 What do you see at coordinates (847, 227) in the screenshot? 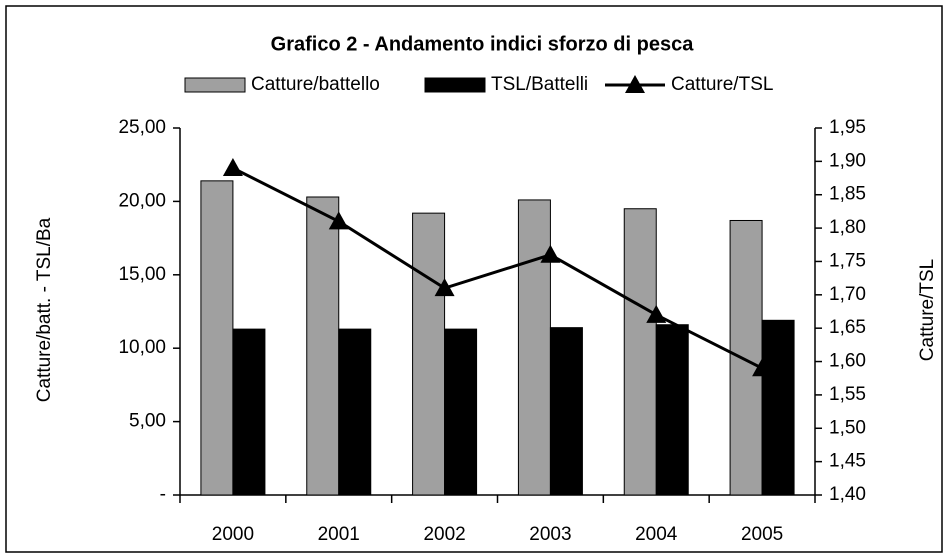
I see `y2-tick-label: 1,80` at bounding box center [847, 227].